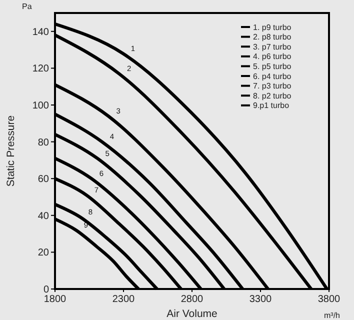 Image resolution: width=354 pixels, height=320 pixels. I want to click on y-tick-label: 100, so click(41, 106).